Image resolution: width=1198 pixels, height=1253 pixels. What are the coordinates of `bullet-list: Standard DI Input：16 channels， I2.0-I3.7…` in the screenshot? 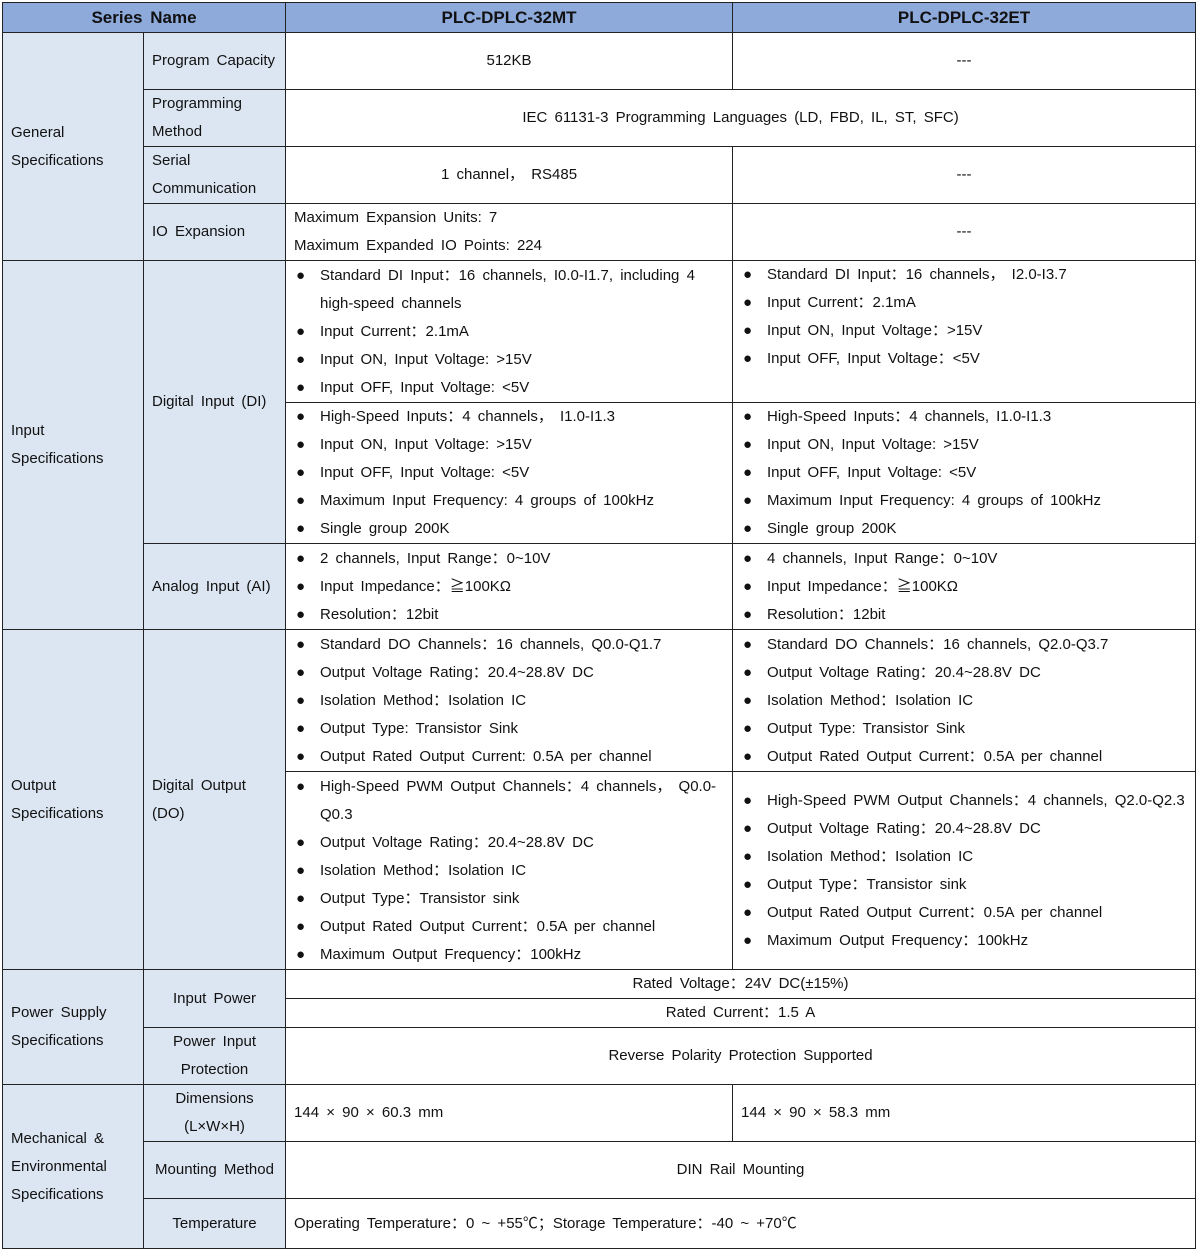 It's located at (964, 317).